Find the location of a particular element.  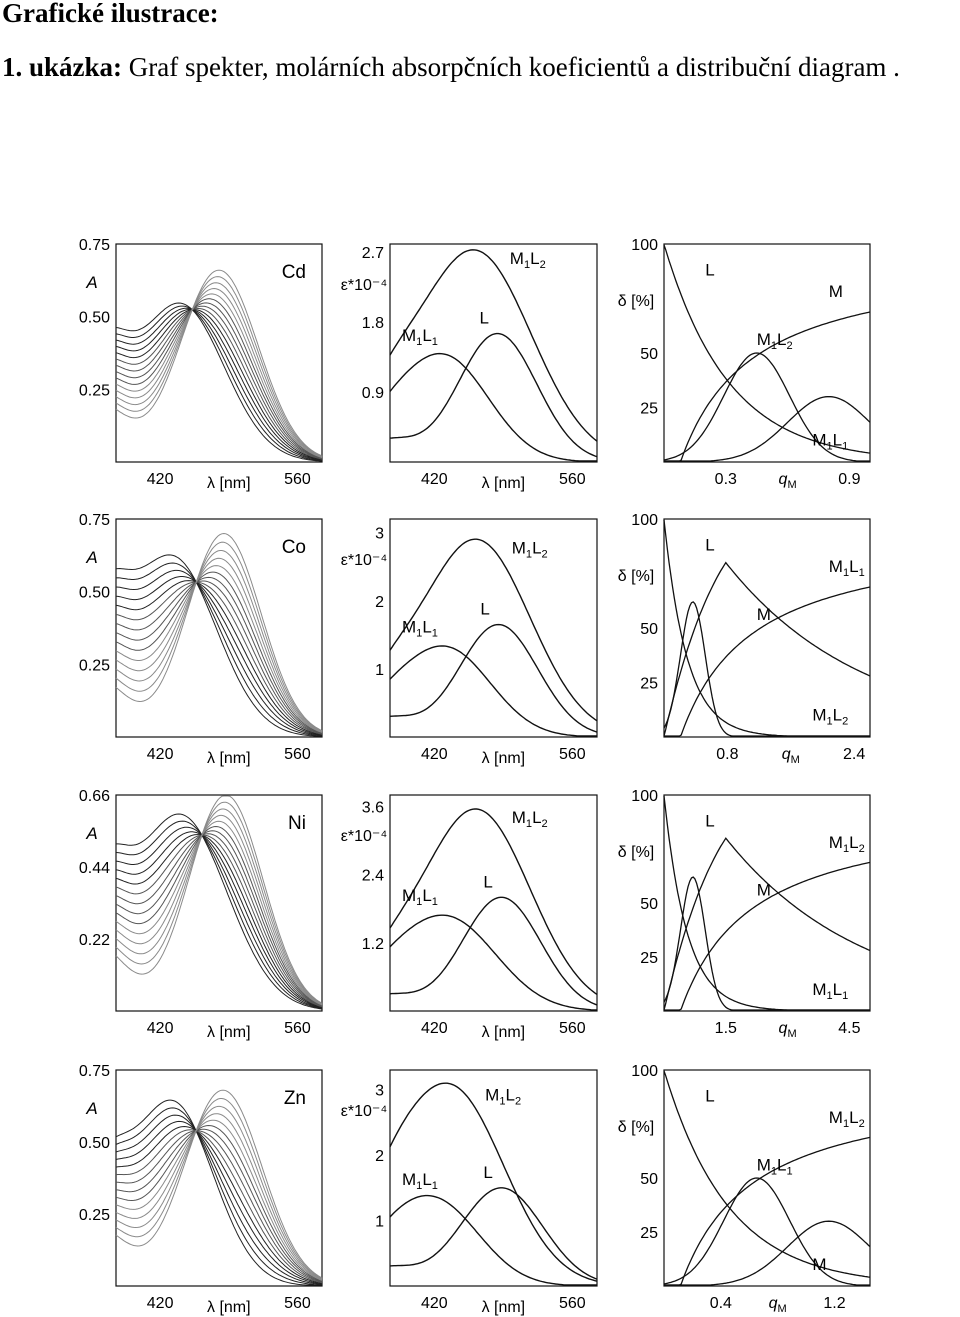

metal-label: Ni is located at coordinates (297, 823).